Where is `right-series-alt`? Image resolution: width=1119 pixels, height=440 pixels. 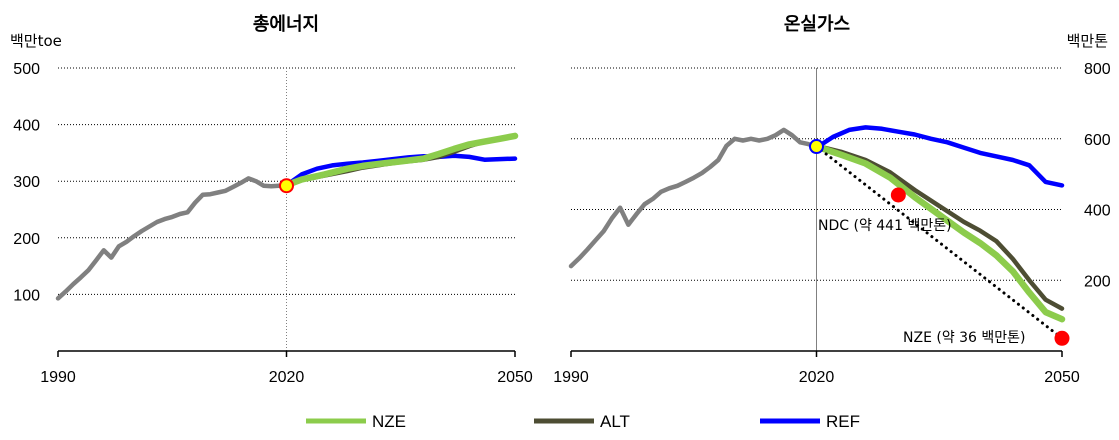 right-series-alt is located at coordinates (939, 227).